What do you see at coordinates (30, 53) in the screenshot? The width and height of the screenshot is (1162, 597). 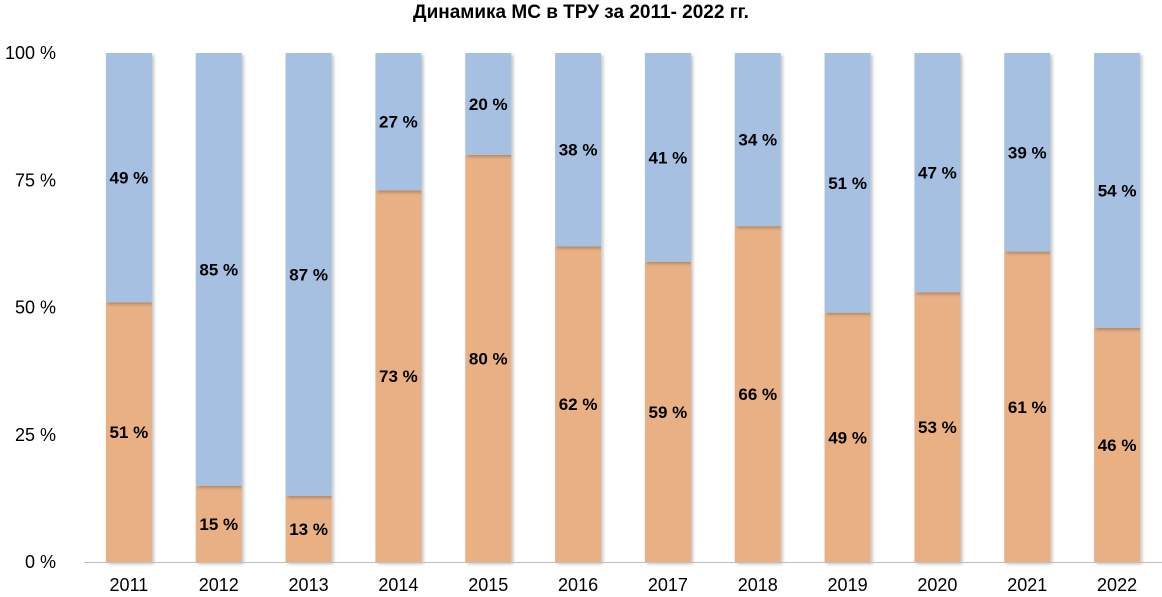 I see `y-tick-label: 100 %` at bounding box center [30, 53].